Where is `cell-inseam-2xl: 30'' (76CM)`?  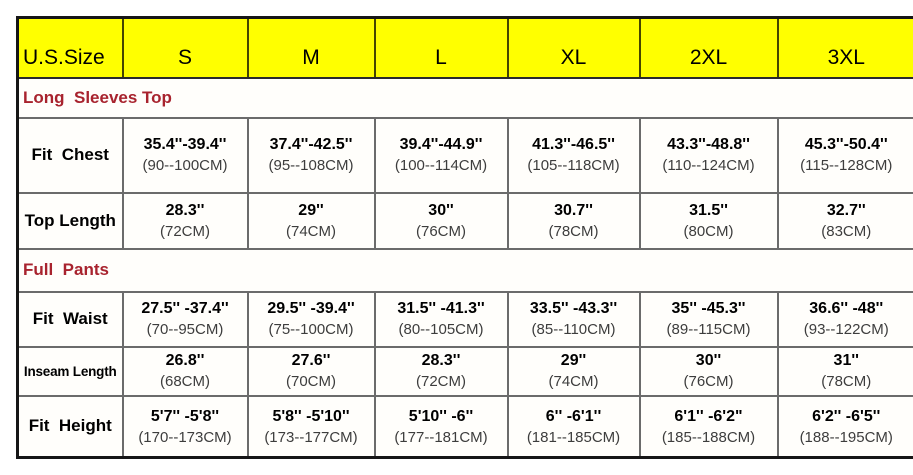 cell-inseam-2xl: 30'' (76CM) is located at coordinates (709, 371).